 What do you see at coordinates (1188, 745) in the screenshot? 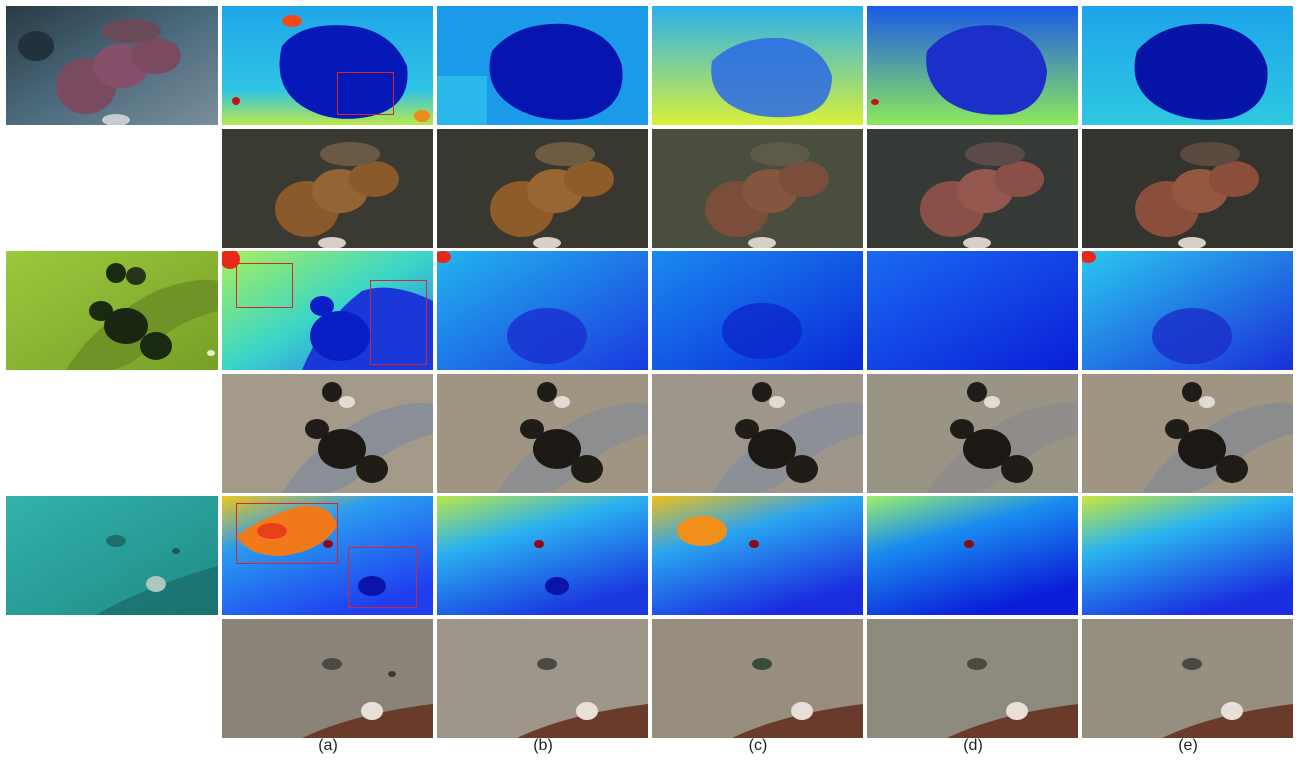
I see `column-label-e: (e)` at bounding box center [1188, 745].